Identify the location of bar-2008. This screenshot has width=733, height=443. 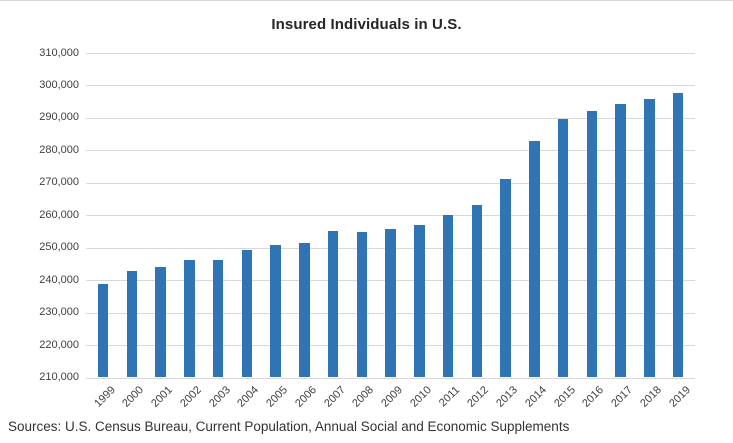
(361, 305).